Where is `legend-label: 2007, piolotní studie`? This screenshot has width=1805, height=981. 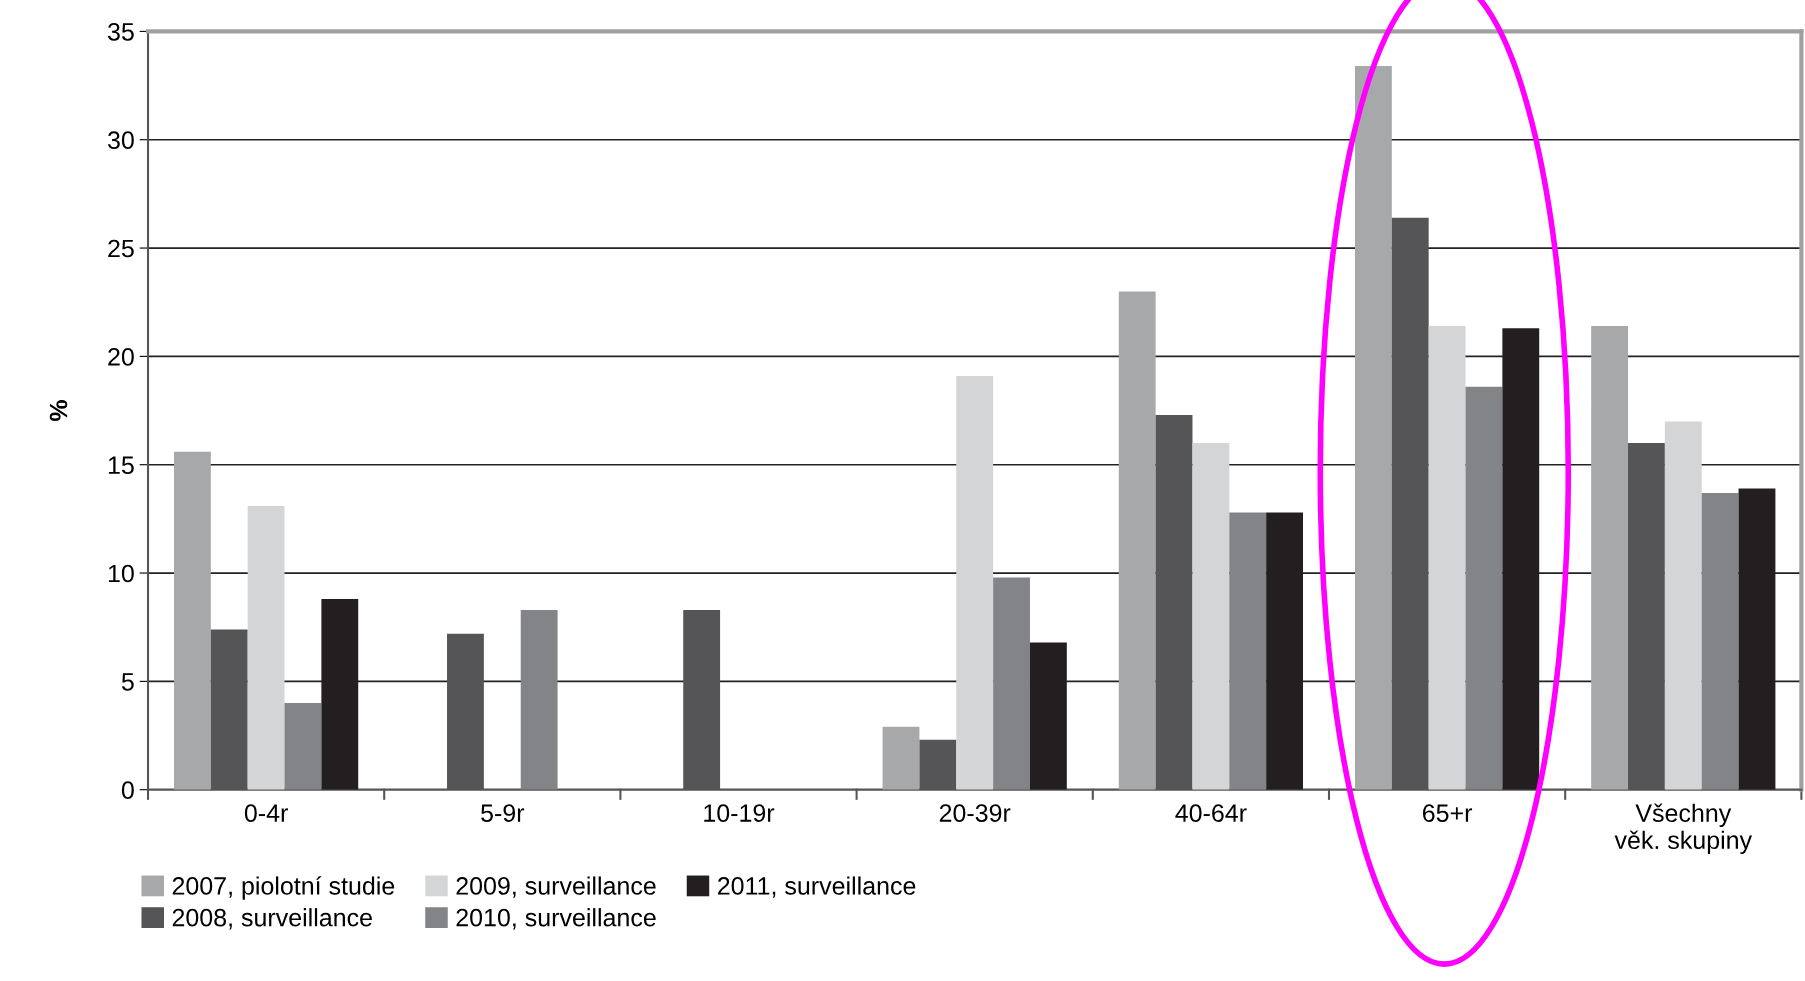
legend-label: 2007, piolotní studie is located at coordinates (283, 888).